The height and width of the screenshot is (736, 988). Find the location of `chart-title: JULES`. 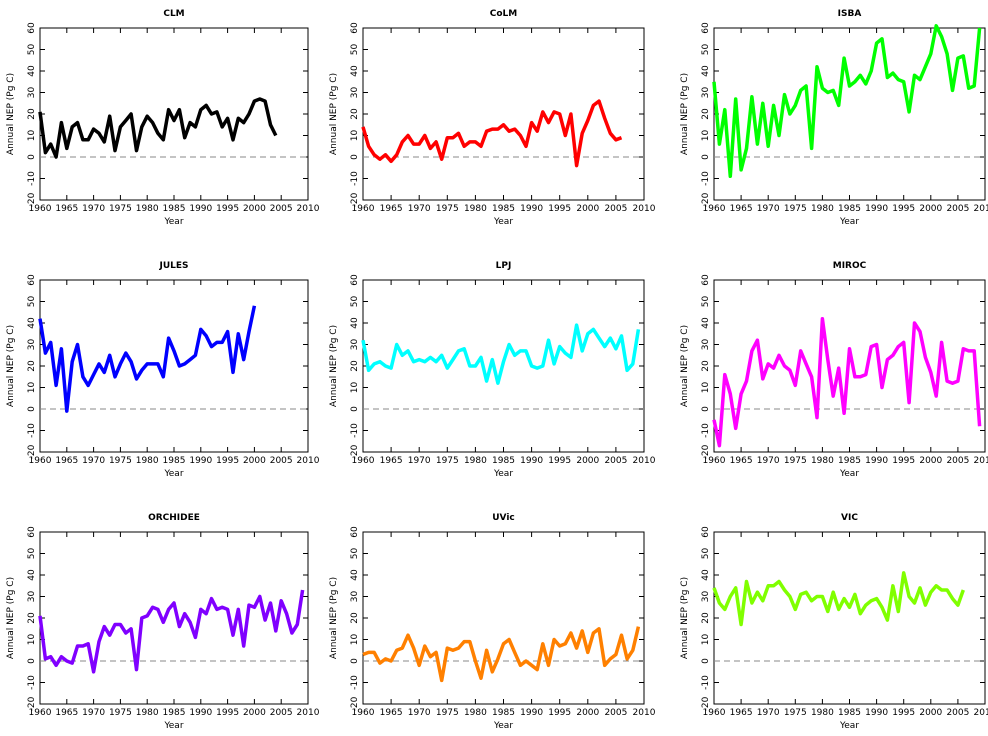

chart-title: JULES is located at coordinates (173, 266).